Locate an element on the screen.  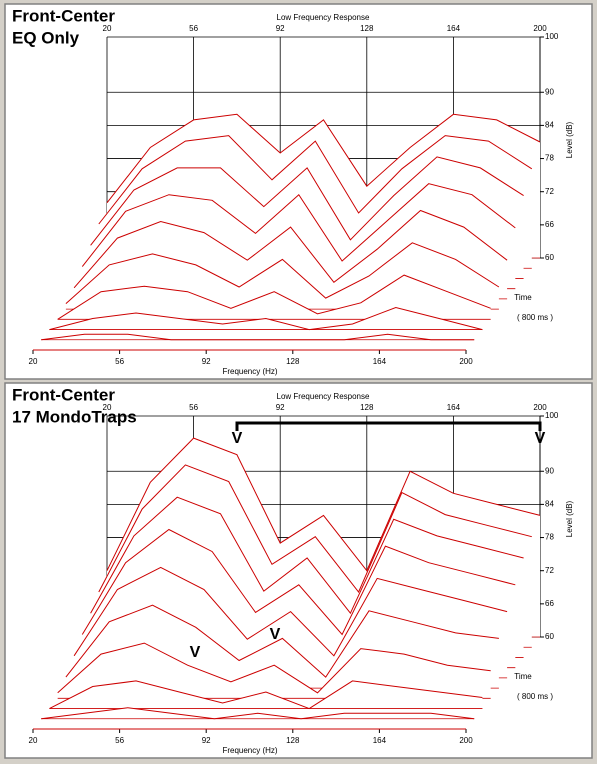
bracket is located at coordinates (388, 426).